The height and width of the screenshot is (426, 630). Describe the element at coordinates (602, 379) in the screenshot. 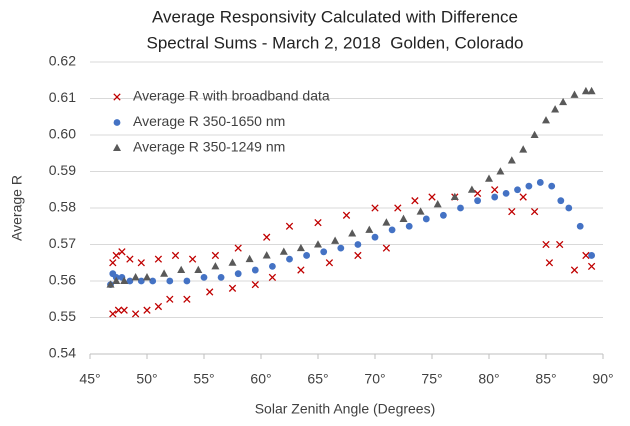

I see `x-tick-label: 90°` at that location.